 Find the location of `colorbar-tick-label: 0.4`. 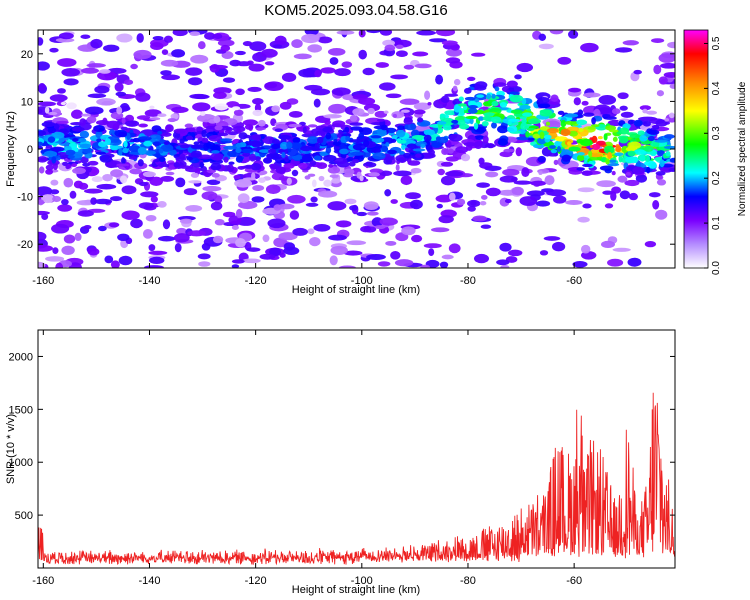

colorbar-tick-label: 0.4 is located at coordinates (716, 88).